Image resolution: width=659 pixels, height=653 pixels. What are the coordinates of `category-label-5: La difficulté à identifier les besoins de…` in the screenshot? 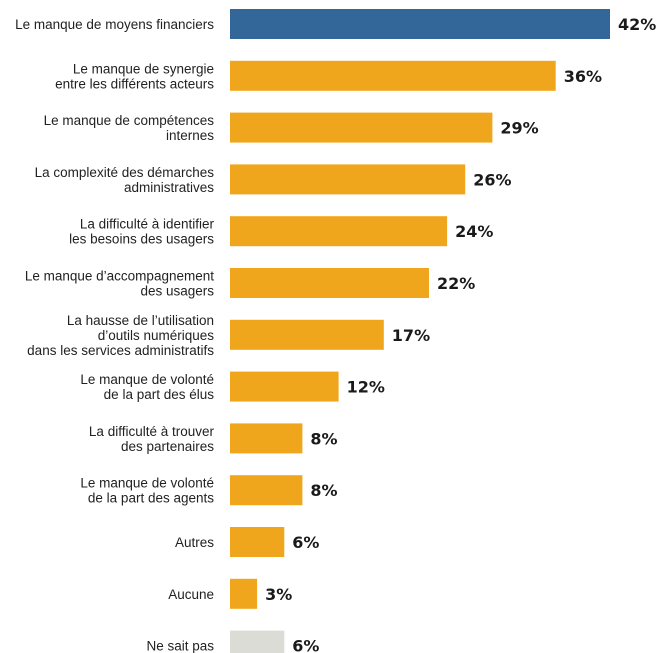 It's located at (141, 232).